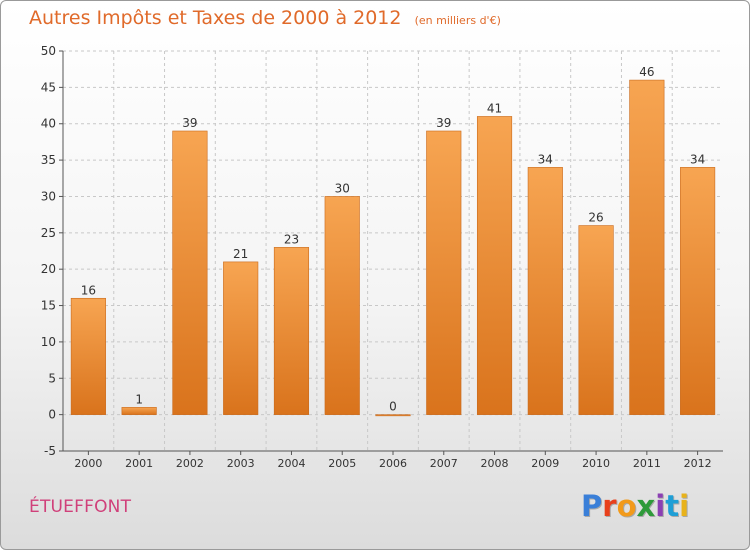 The height and width of the screenshot is (550, 750). Describe the element at coordinates (393, 415) in the screenshot. I see `bar-2006` at that location.